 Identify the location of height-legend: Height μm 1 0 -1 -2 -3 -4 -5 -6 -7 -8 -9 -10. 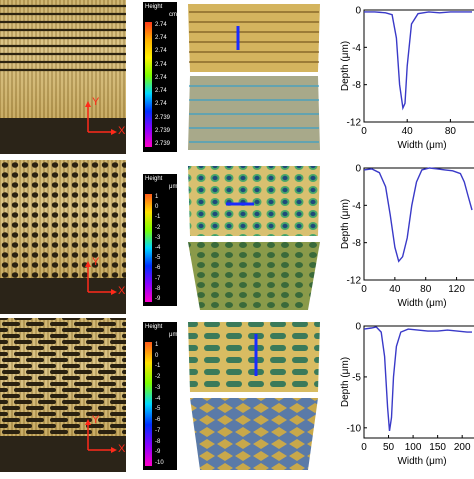
(160, 396).